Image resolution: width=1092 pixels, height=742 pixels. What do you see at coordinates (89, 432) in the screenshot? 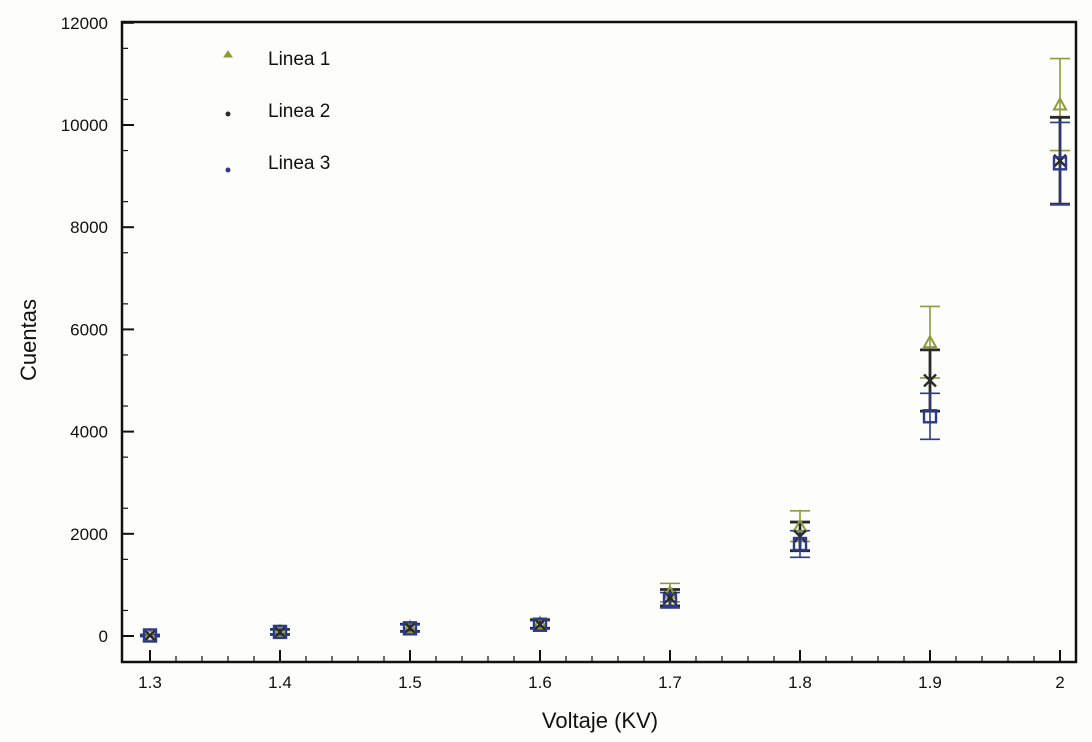
I see `y-tick-label: 4000` at bounding box center [89, 432].